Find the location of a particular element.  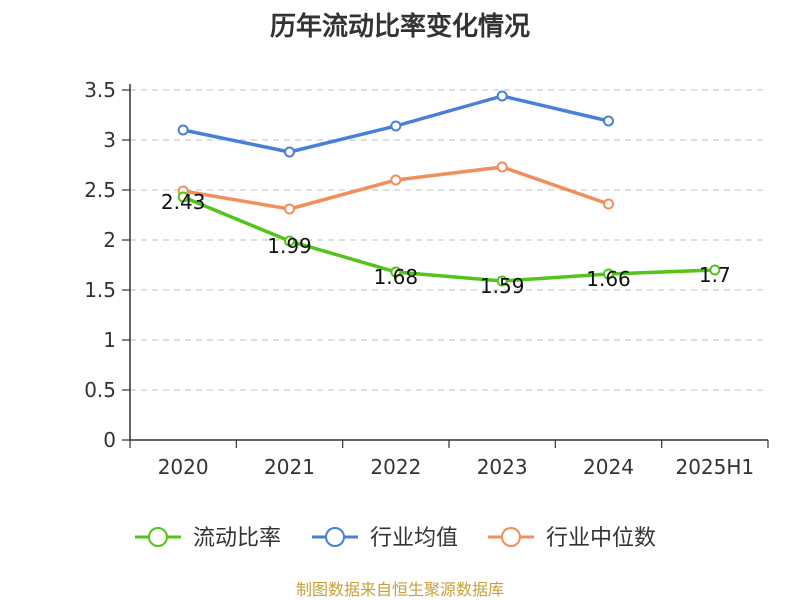

data-label: 2.43 is located at coordinates (183, 202).